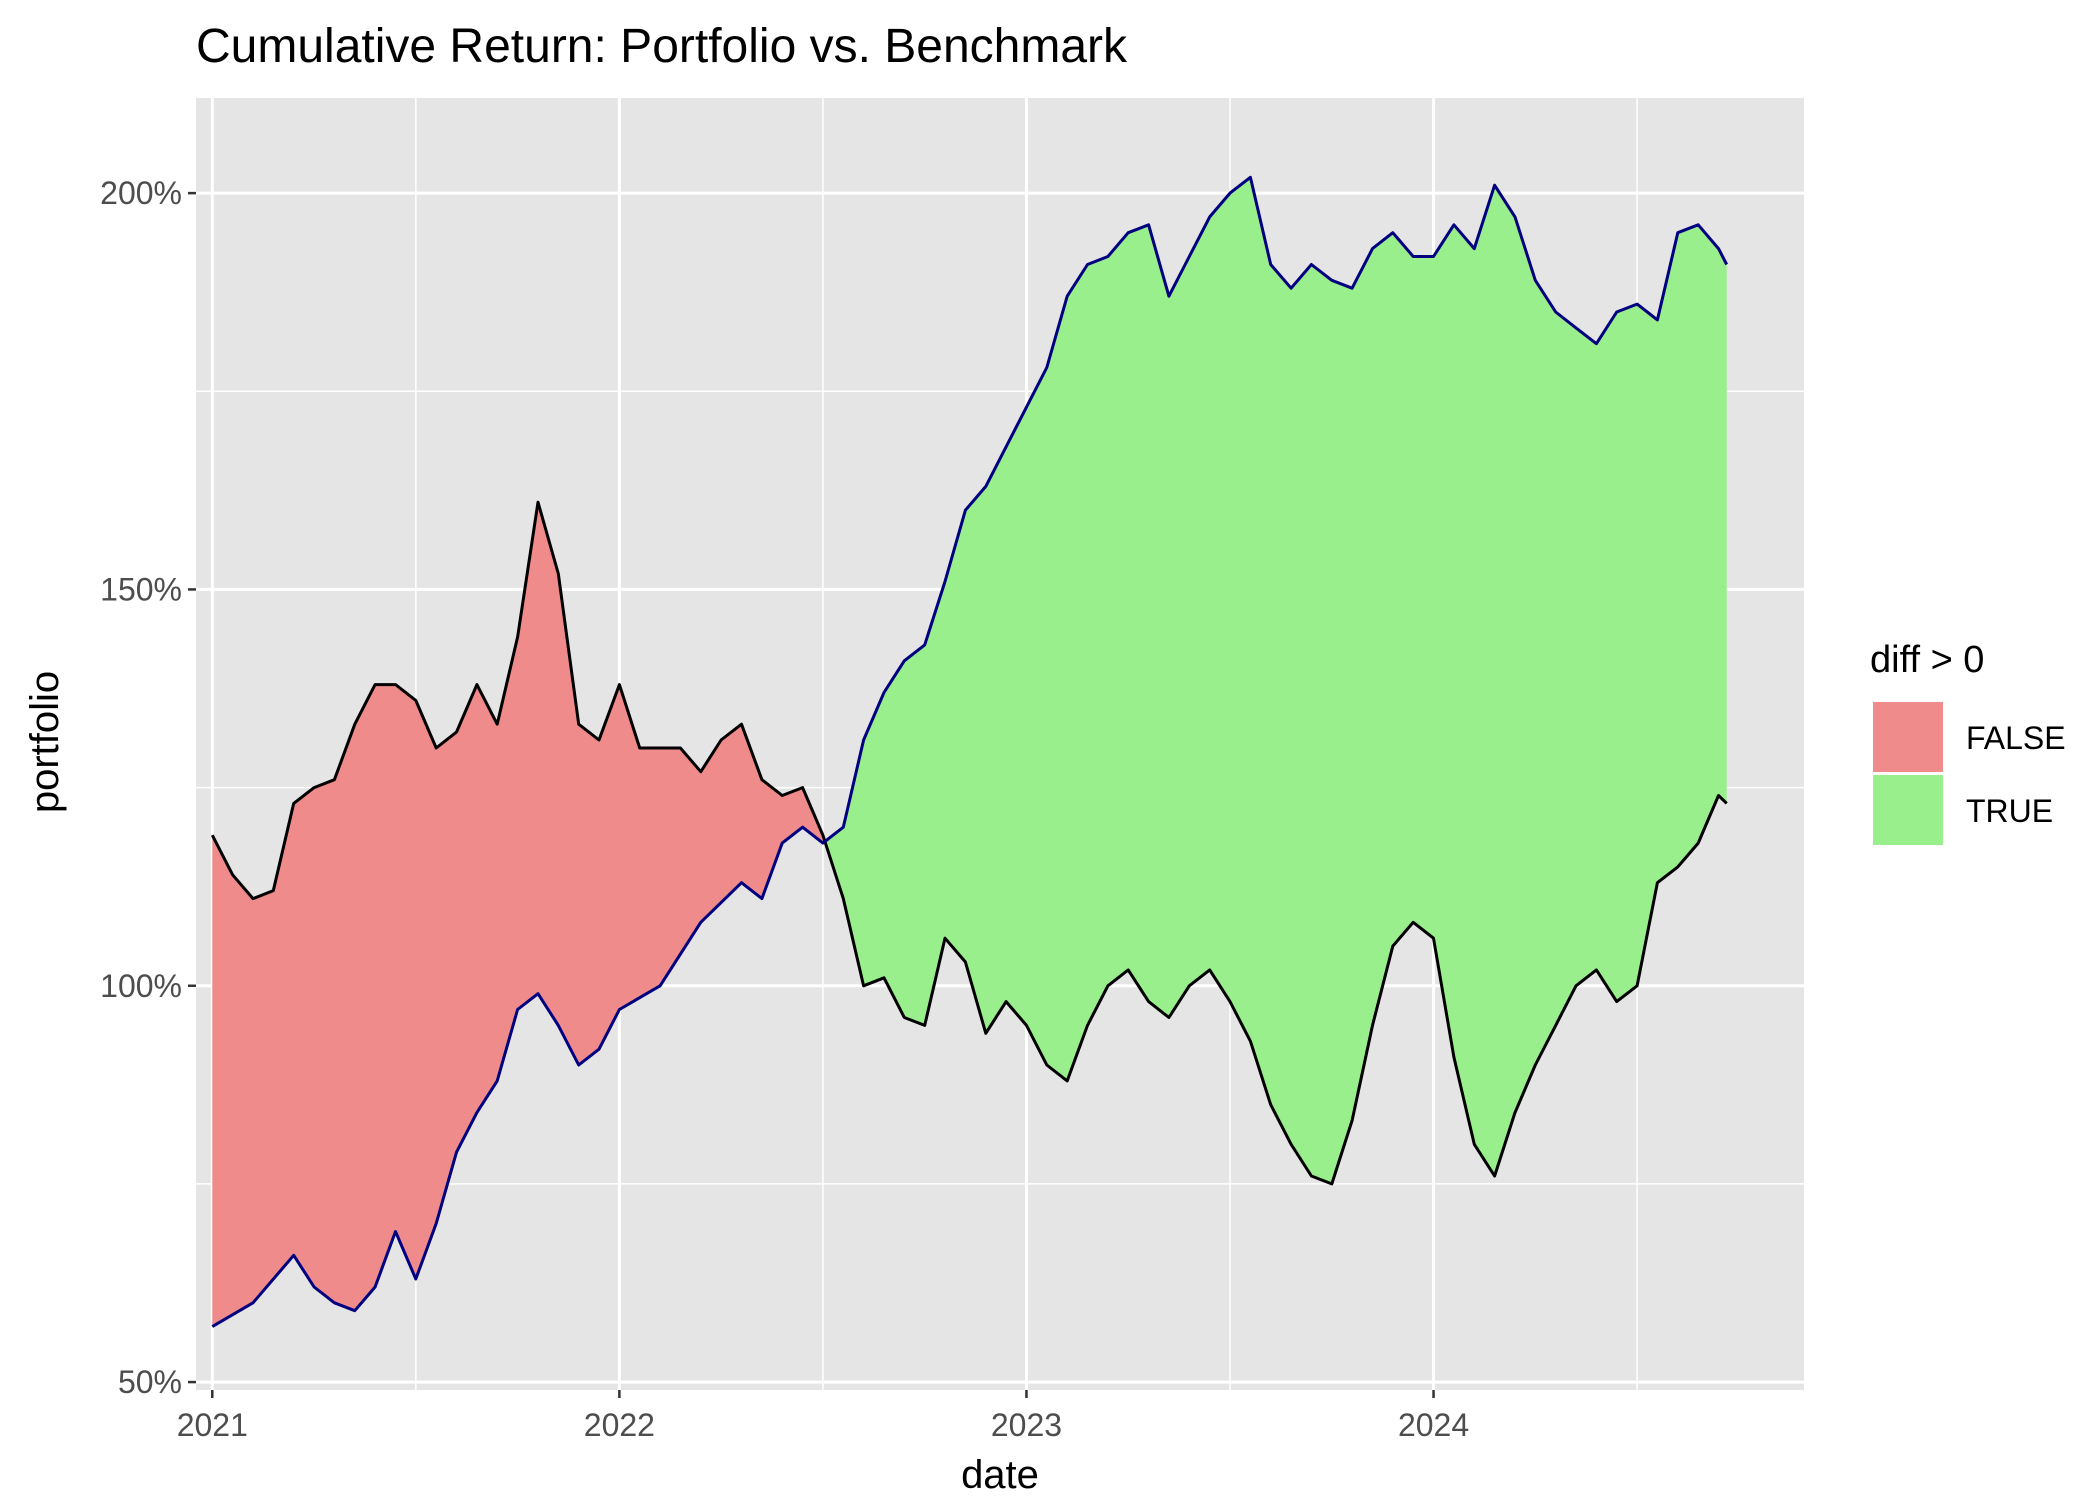 This screenshot has height=1500, width=2100. Describe the element at coordinates (1433, 1425) in the screenshot. I see `x-tick-label-3: 2024` at that location.